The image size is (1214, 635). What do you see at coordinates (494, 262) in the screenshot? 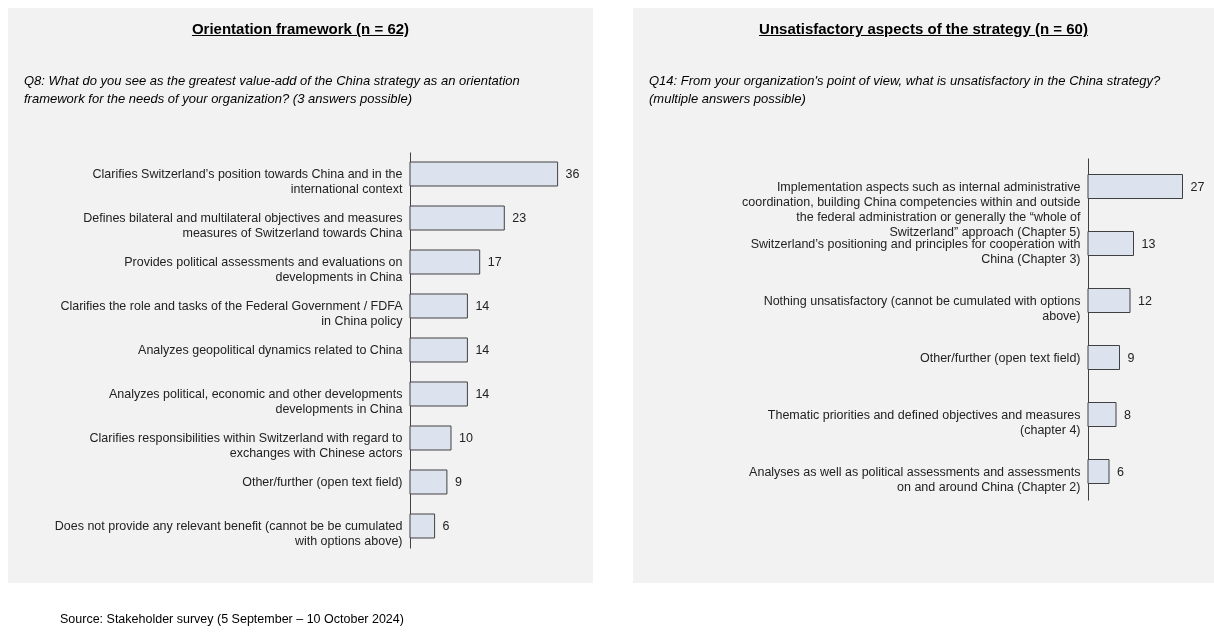
I see `data-label: 17` at bounding box center [494, 262].